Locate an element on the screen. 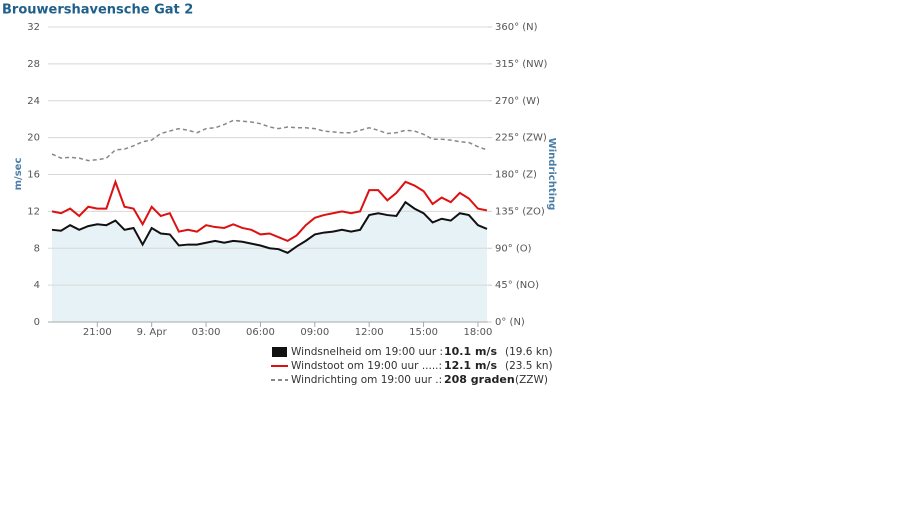 The height and width of the screenshot is (518, 900). y2-tick-label: 45° (NO) is located at coordinates (517, 285).